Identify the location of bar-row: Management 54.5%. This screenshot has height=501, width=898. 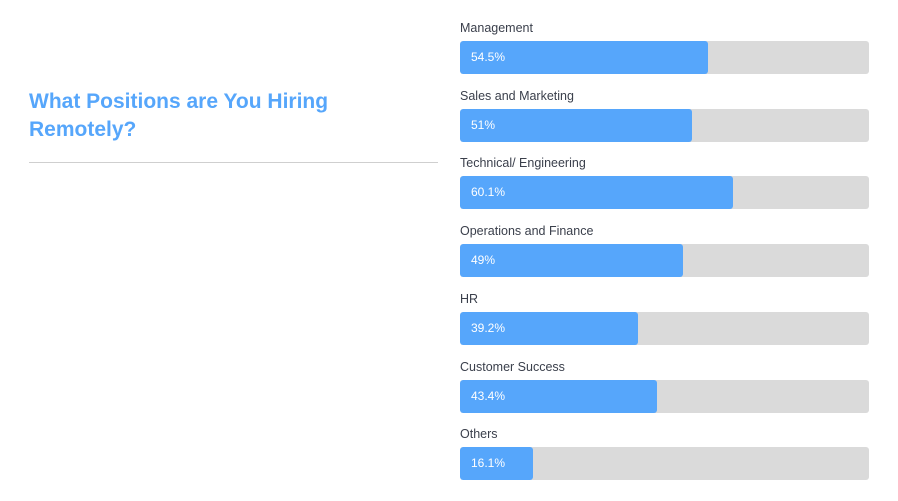
(664, 50).